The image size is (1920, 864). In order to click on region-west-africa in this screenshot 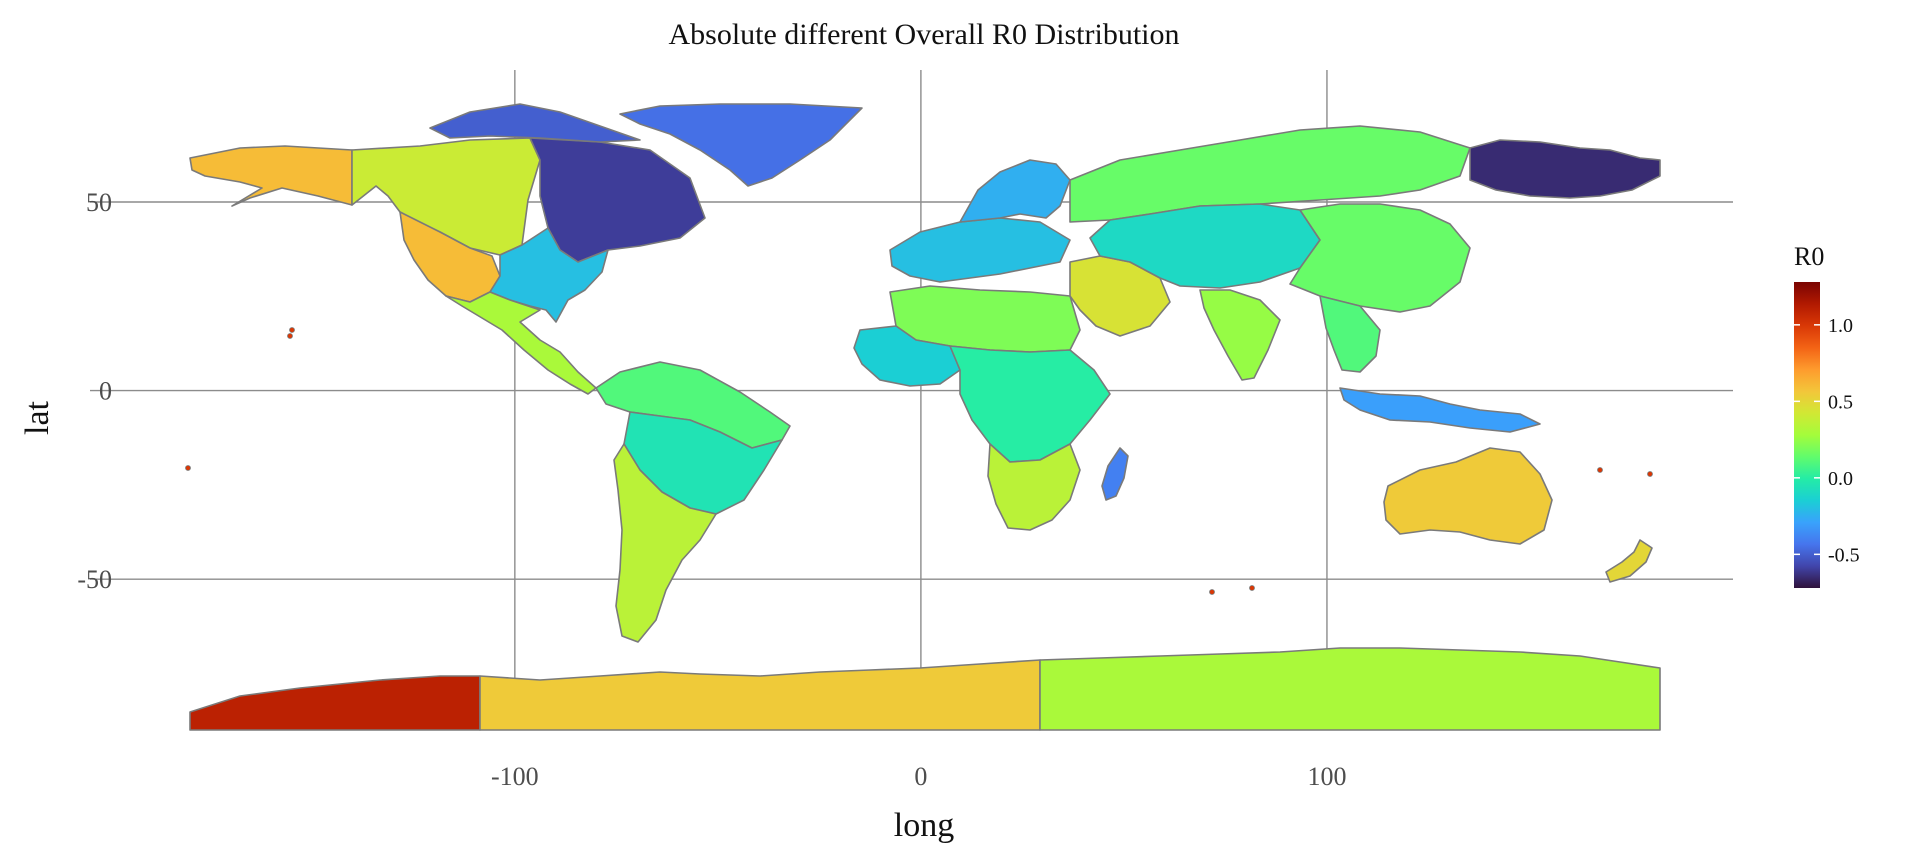, I will do `click(907, 356)`.